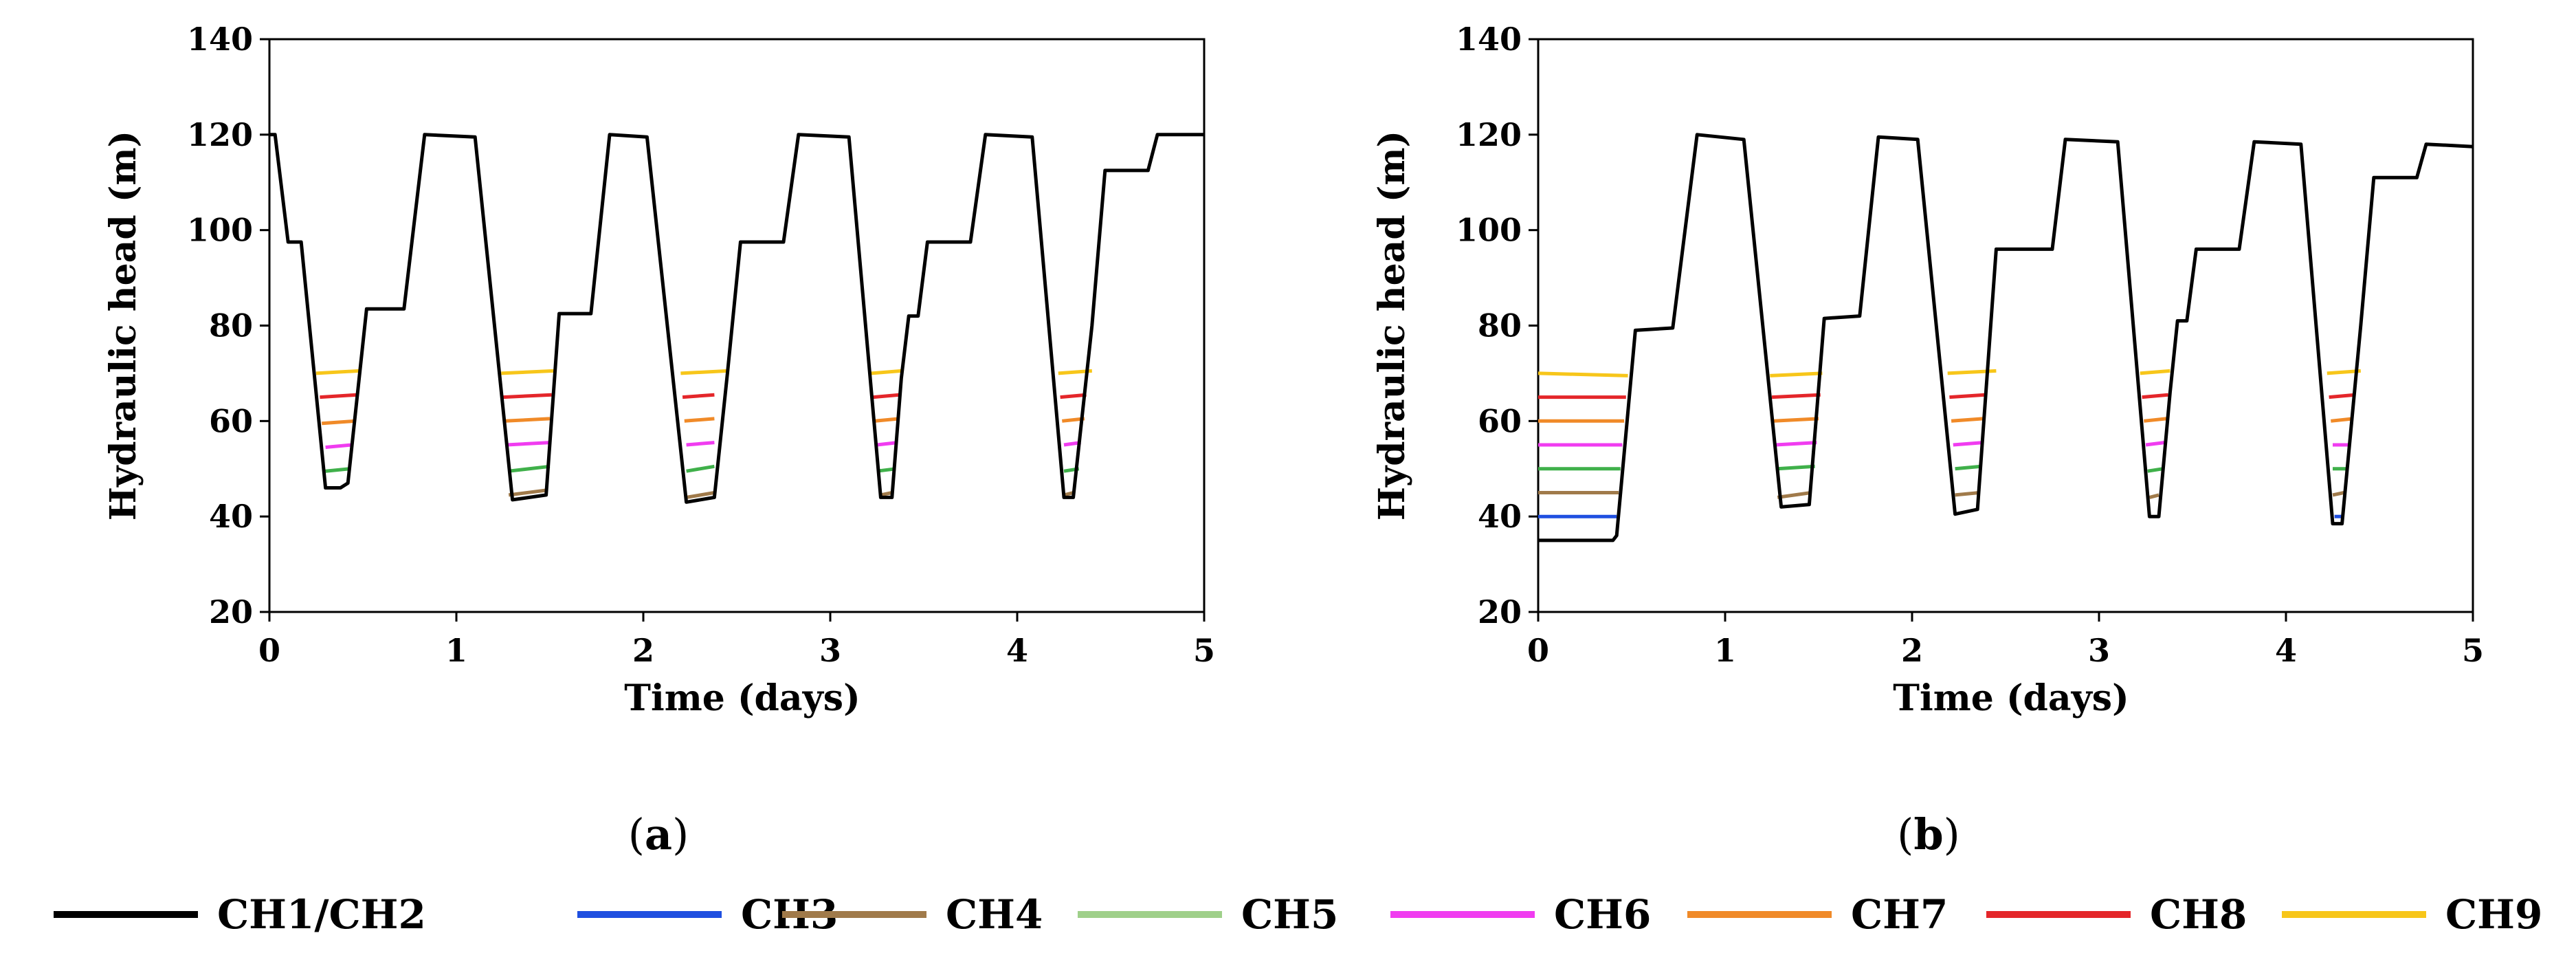 The width and height of the screenshot is (2576, 964). I want to click on legend-label-ch4: CH4, so click(994, 914).